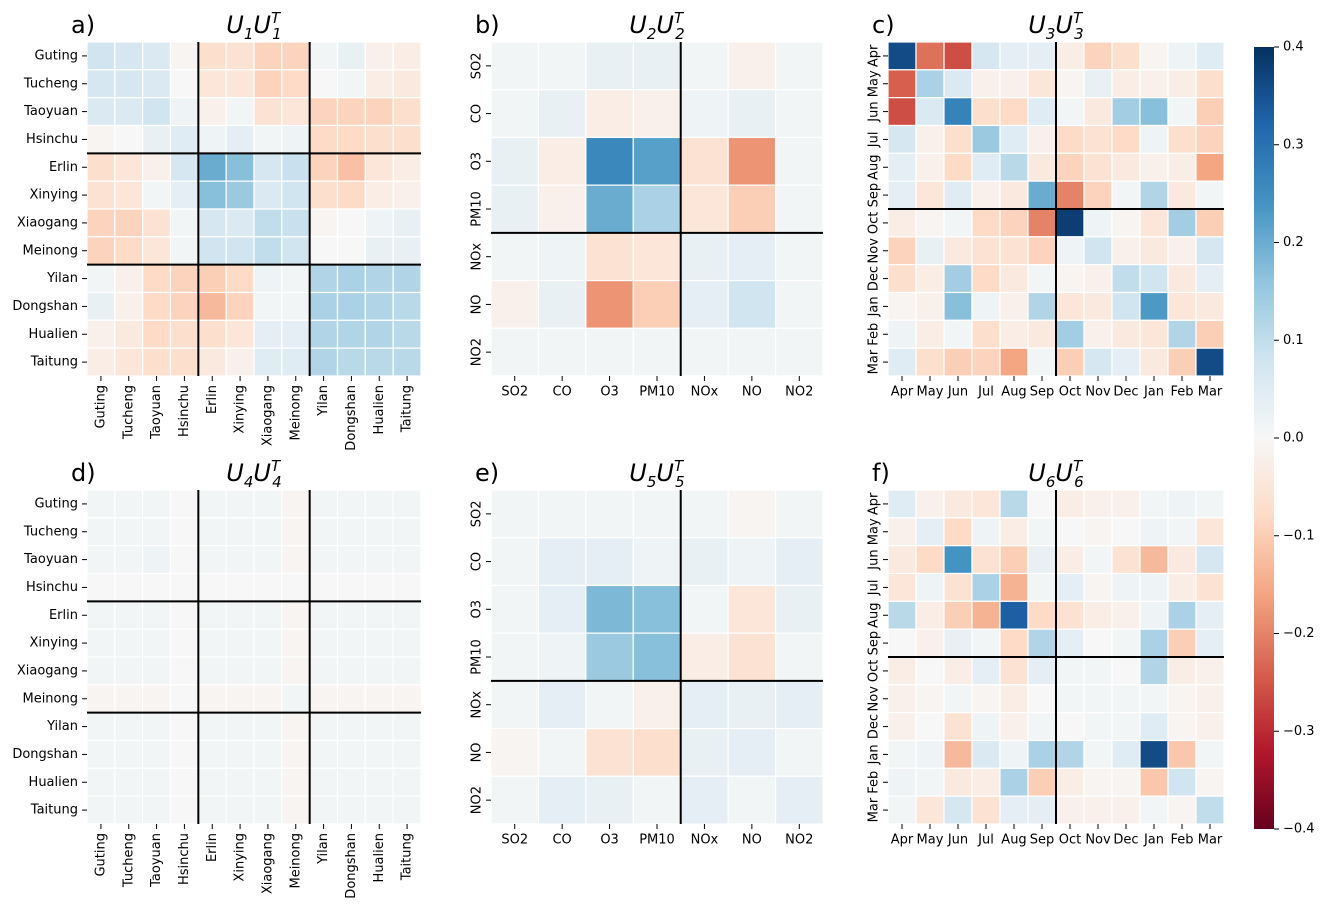 The width and height of the screenshot is (1329, 913). I want to click on x-tick-label: Taitung, so click(407, 857).